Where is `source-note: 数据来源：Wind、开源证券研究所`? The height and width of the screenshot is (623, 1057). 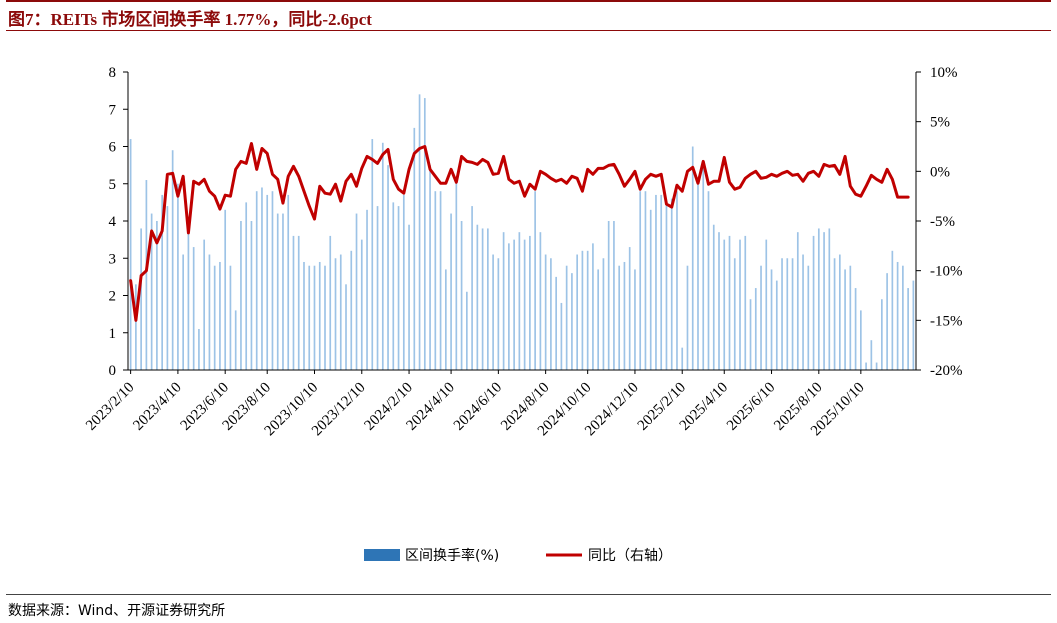 source-note: 数据来源：Wind、开源证券研究所 is located at coordinates (117, 611).